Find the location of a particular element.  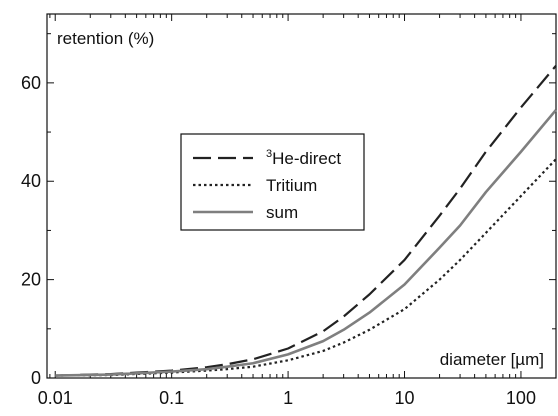

x-tick-label: 1 is located at coordinates (288, 398).